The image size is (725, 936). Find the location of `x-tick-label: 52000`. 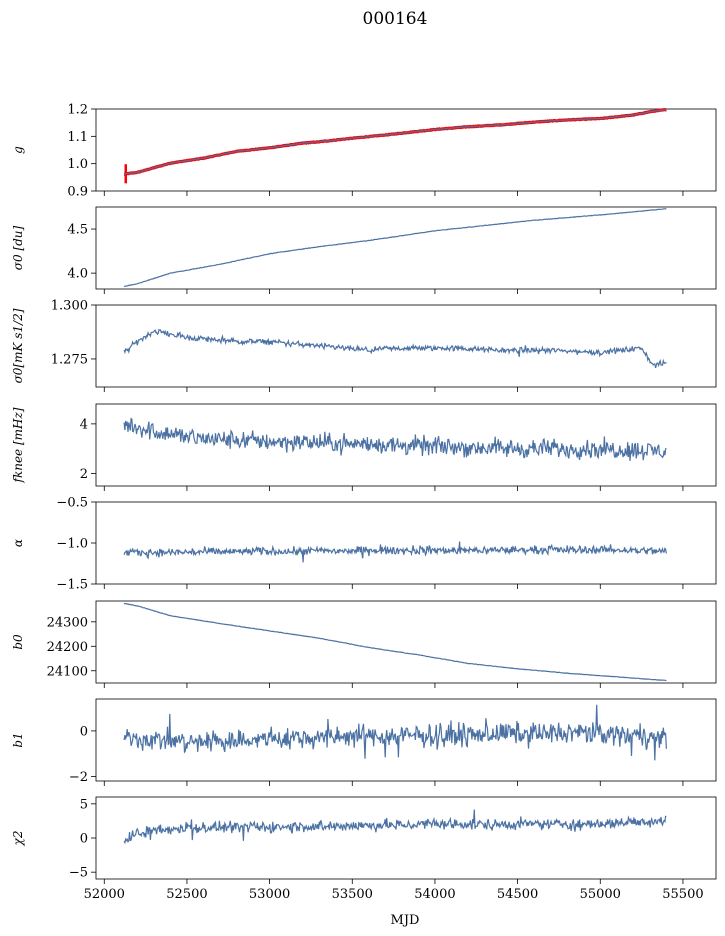

x-tick-label: 52000 is located at coordinates (104, 894).